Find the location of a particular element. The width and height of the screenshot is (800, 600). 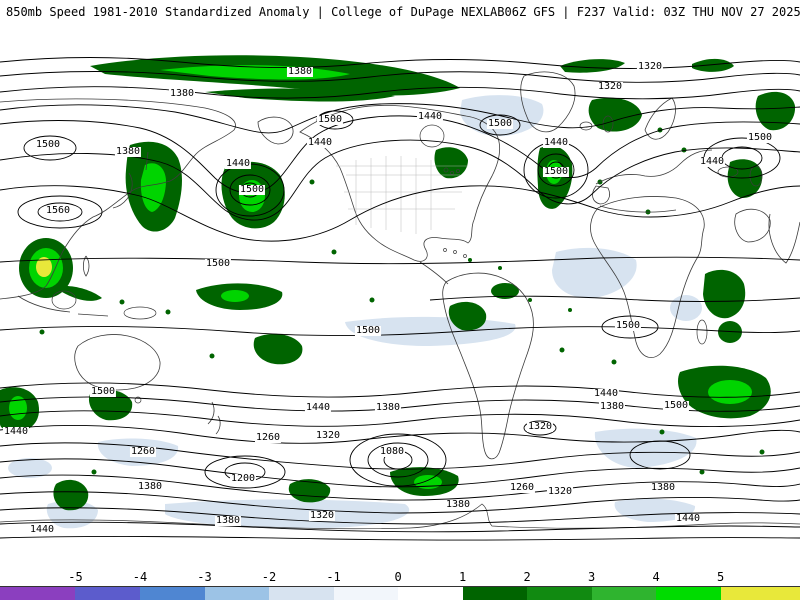

colorbar-ticks: -5 -4 -3 -2 -1 0 1 2 3 4 5 is located at coordinates (400, 577).